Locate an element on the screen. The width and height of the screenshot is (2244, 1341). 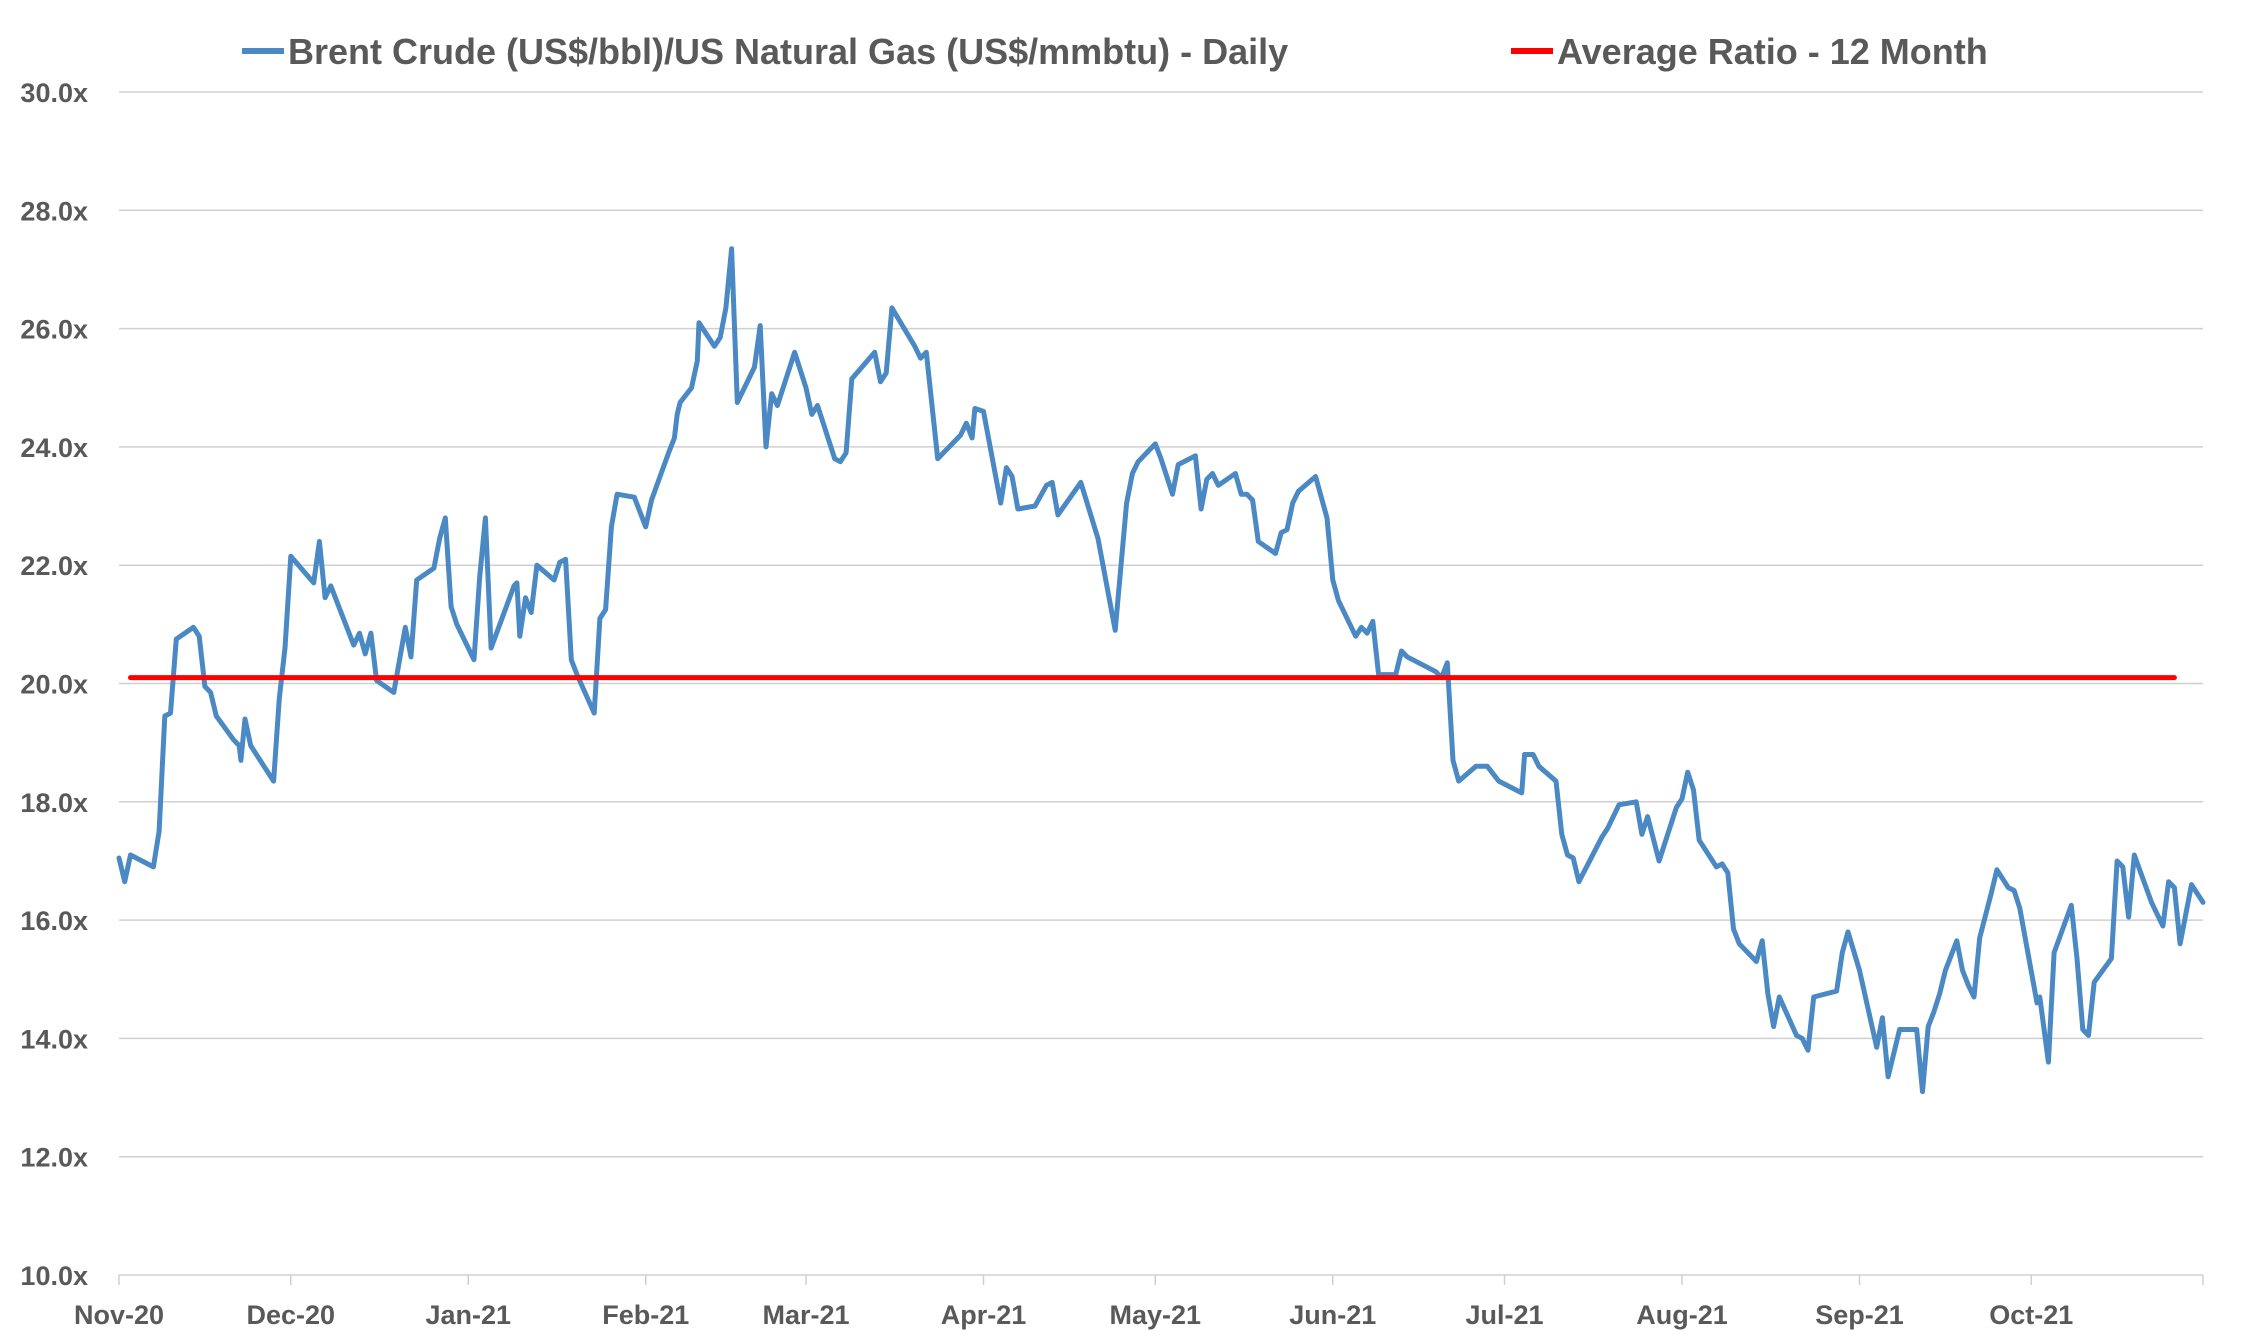
x-tick-label: Jun-21 is located at coordinates (1332, 1315).